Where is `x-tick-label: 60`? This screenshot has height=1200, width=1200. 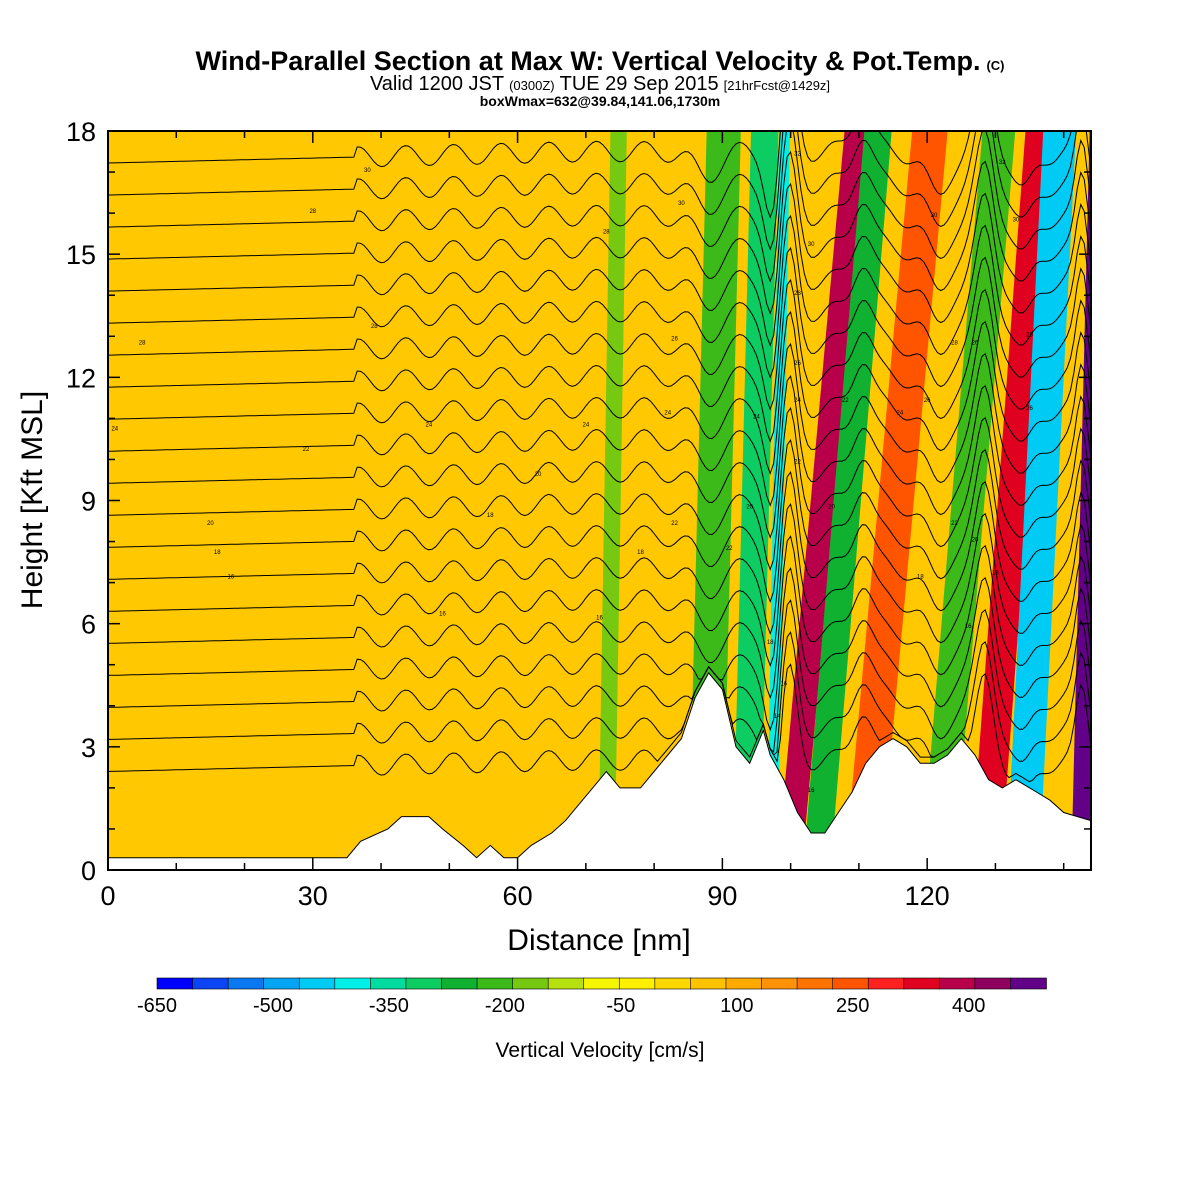 x-tick-label: 60 is located at coordinates (518, 896).